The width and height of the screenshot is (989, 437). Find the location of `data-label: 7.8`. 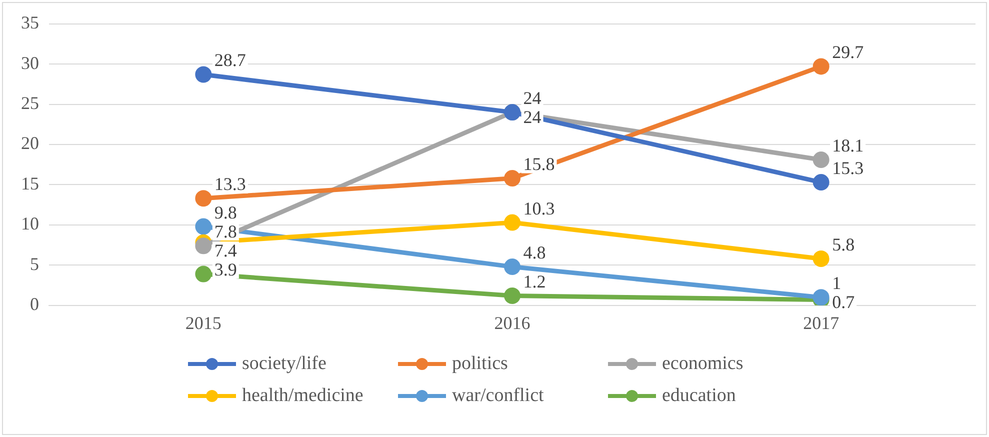

data-label: 7.8 is located at coordinates (225, 231).